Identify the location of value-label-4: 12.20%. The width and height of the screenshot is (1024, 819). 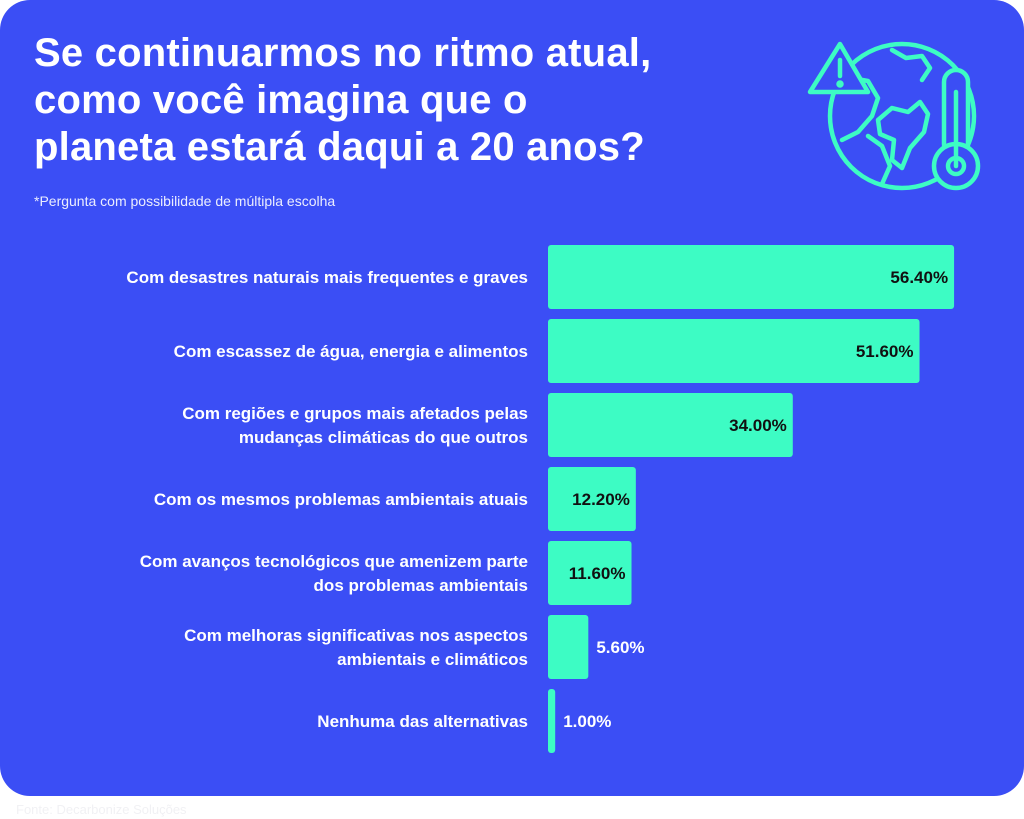
(601, 499).